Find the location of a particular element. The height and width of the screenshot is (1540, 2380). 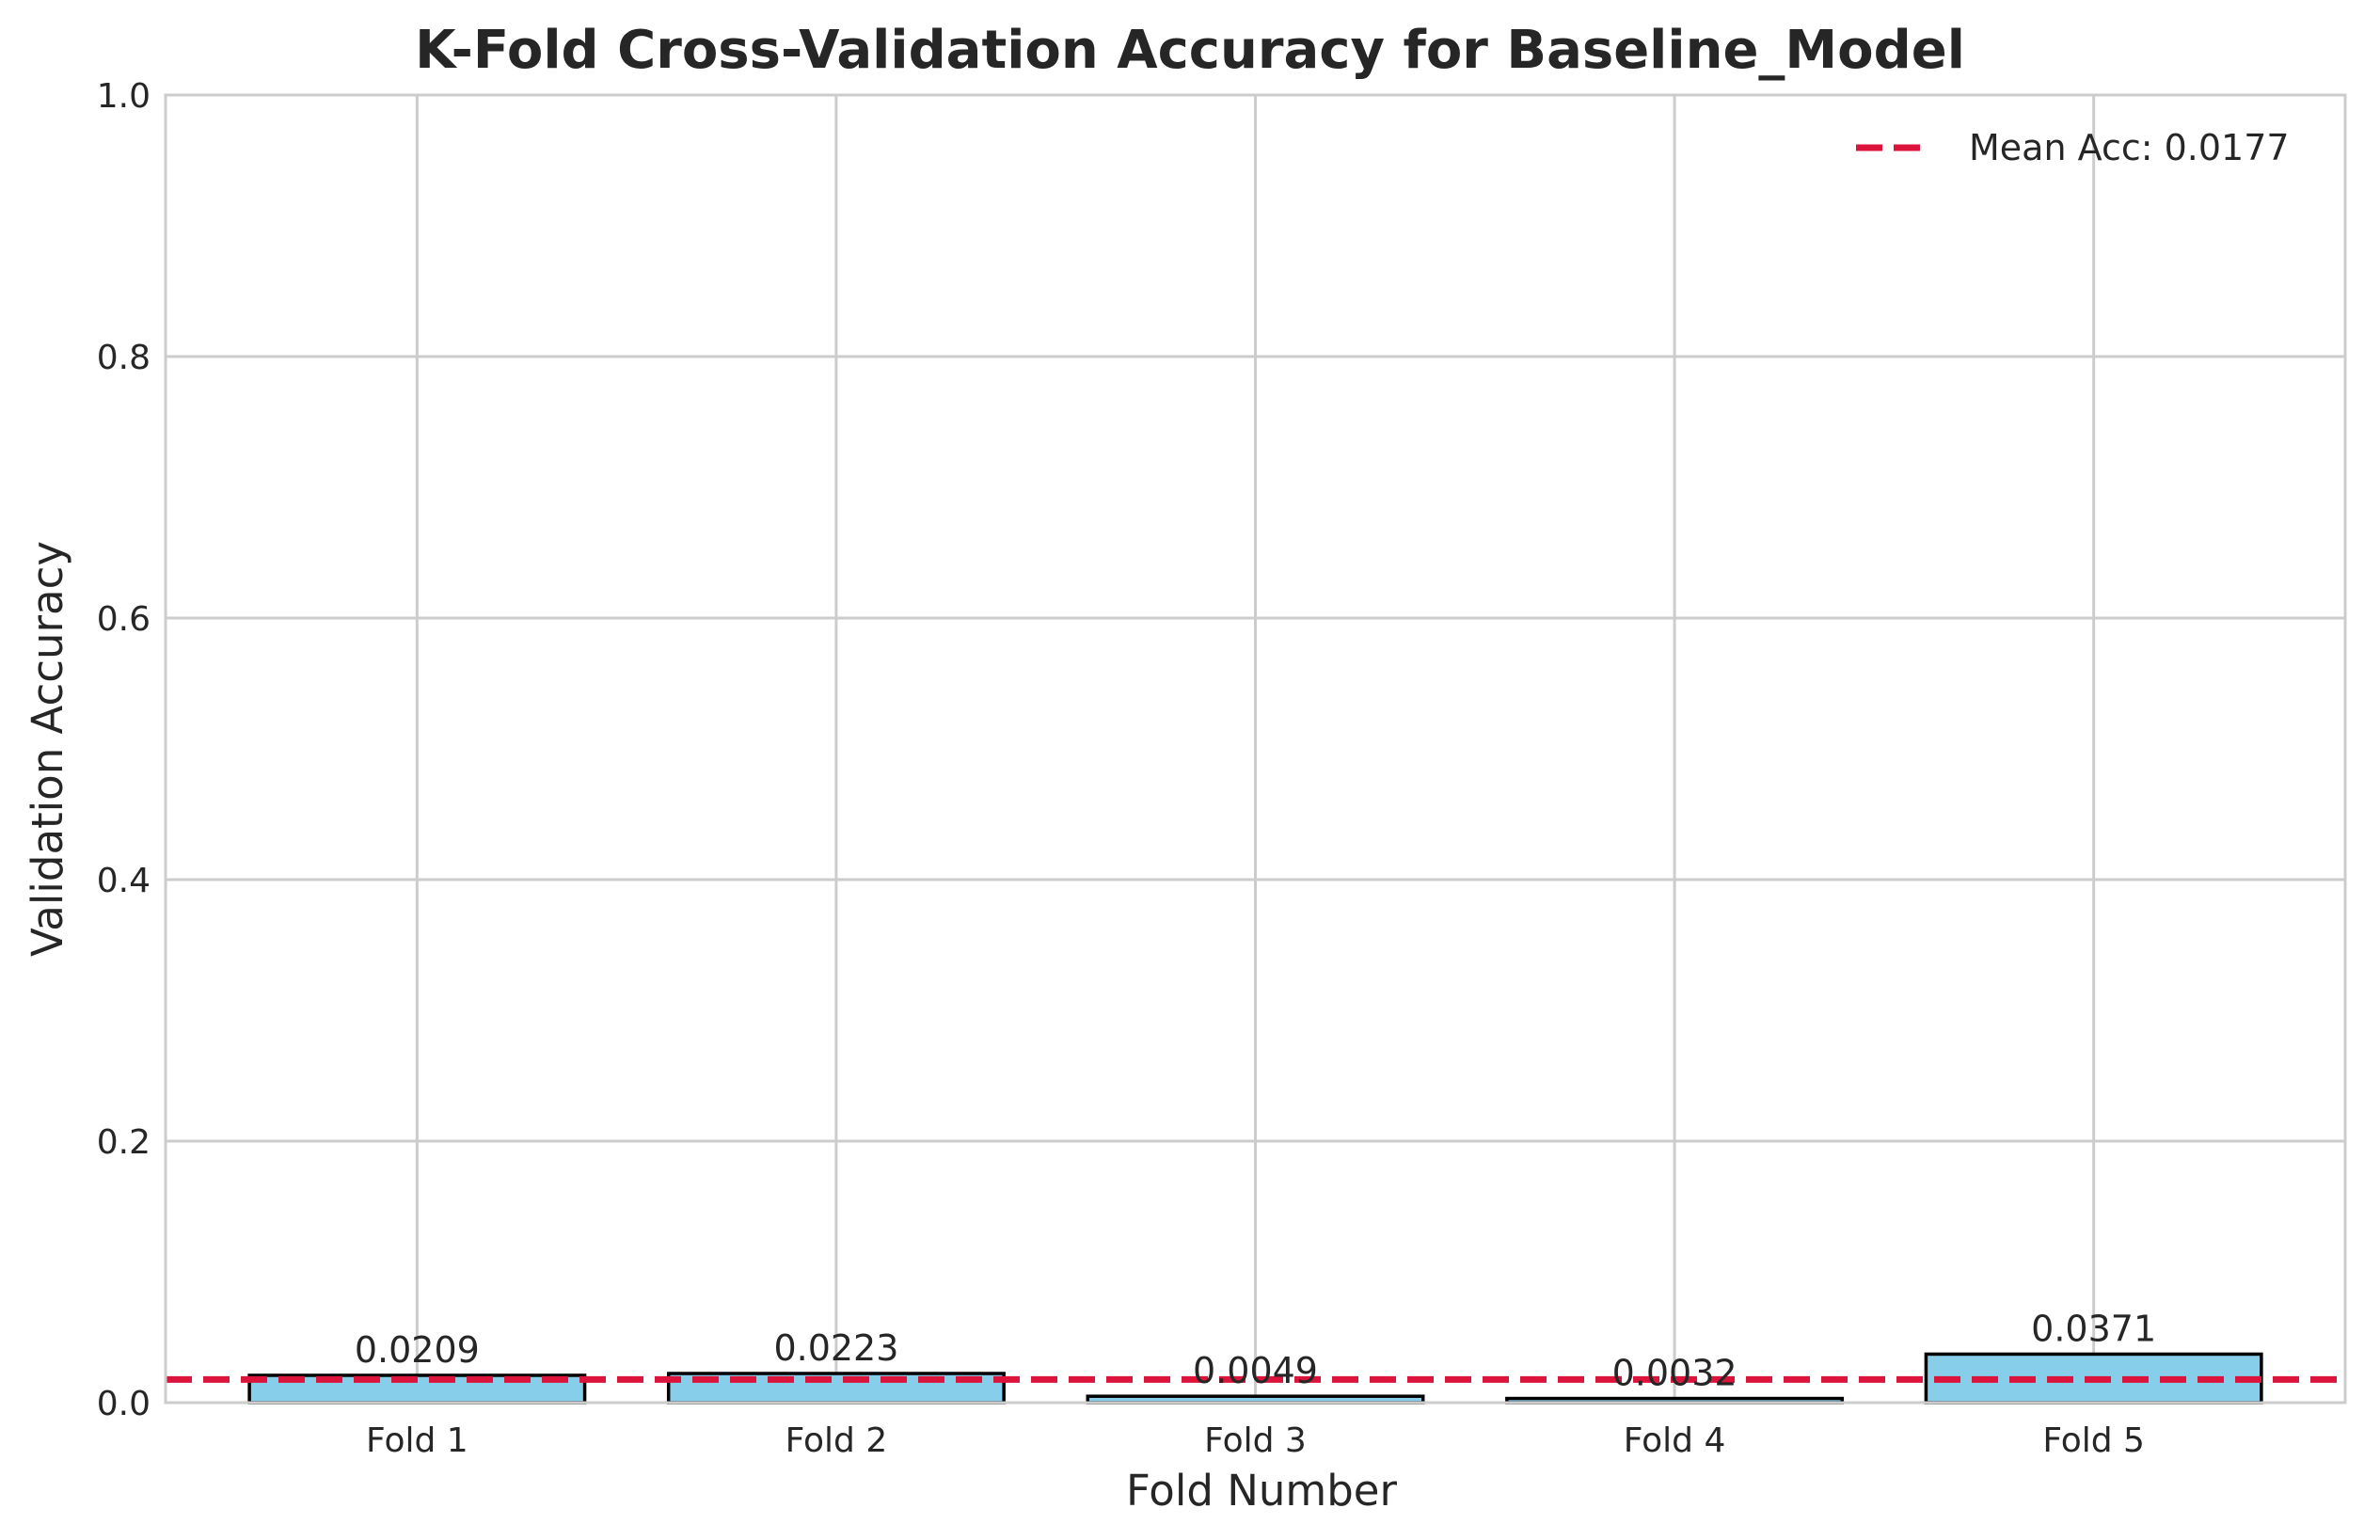

x-tick-label: Fold 4 is located at coordinates (1675, 1440).